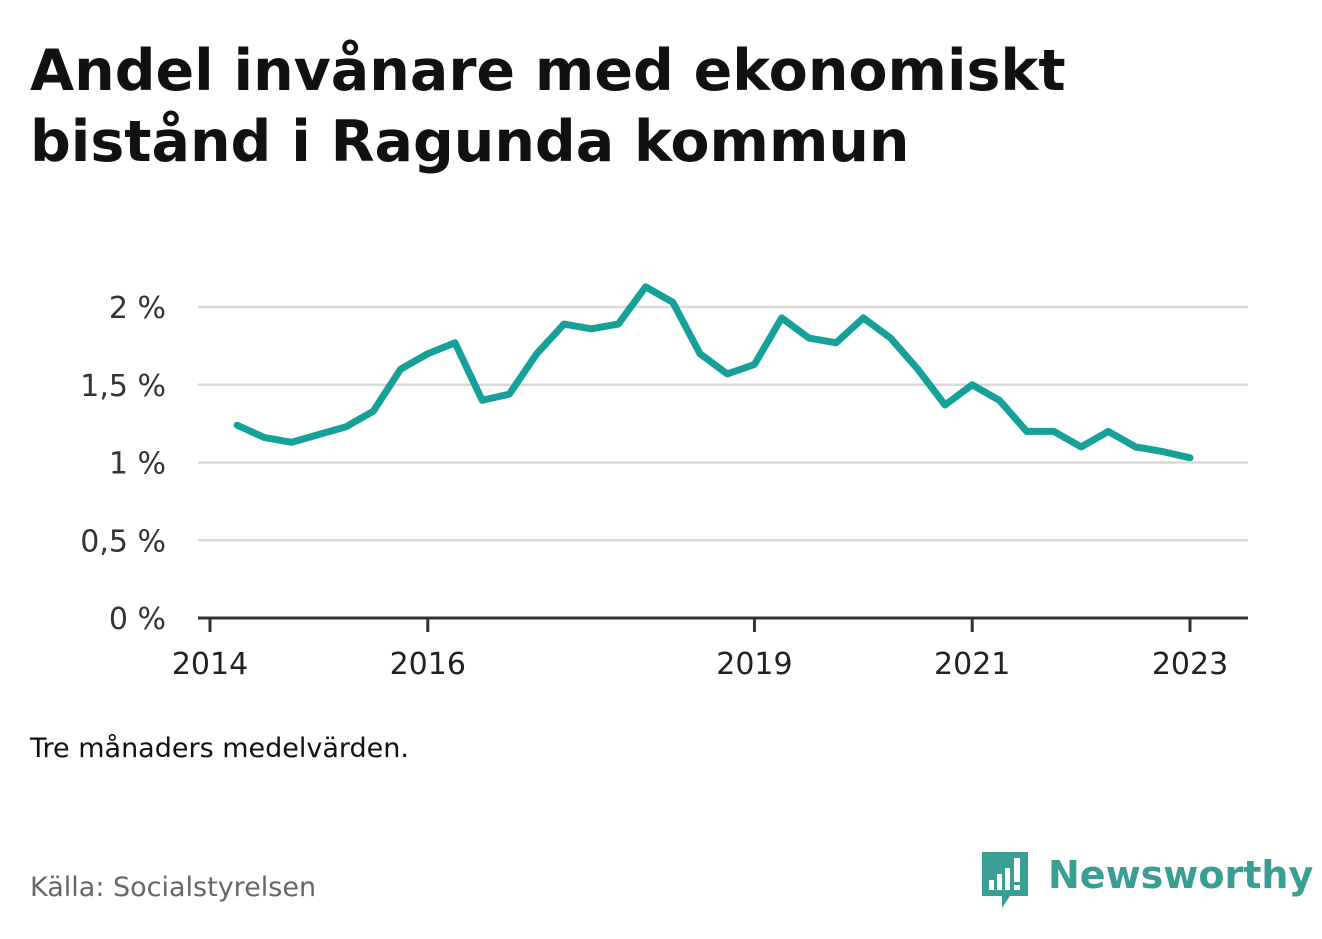 The image size is (1322, 939). I want to click on y-tick-label: 2 %, so click(137, 308).